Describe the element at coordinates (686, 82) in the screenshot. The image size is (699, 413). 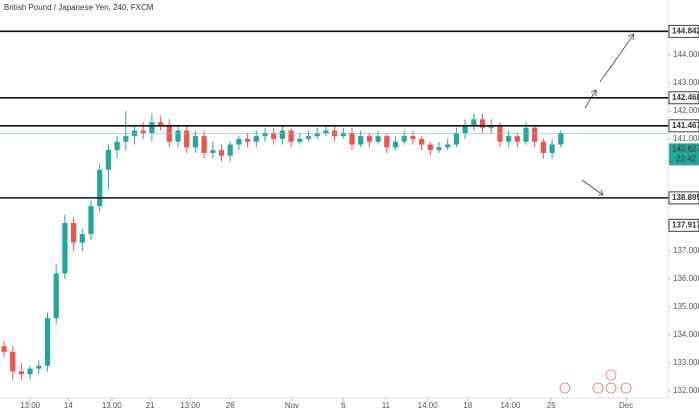
I see `y-tick-label: 143.000` at that location.